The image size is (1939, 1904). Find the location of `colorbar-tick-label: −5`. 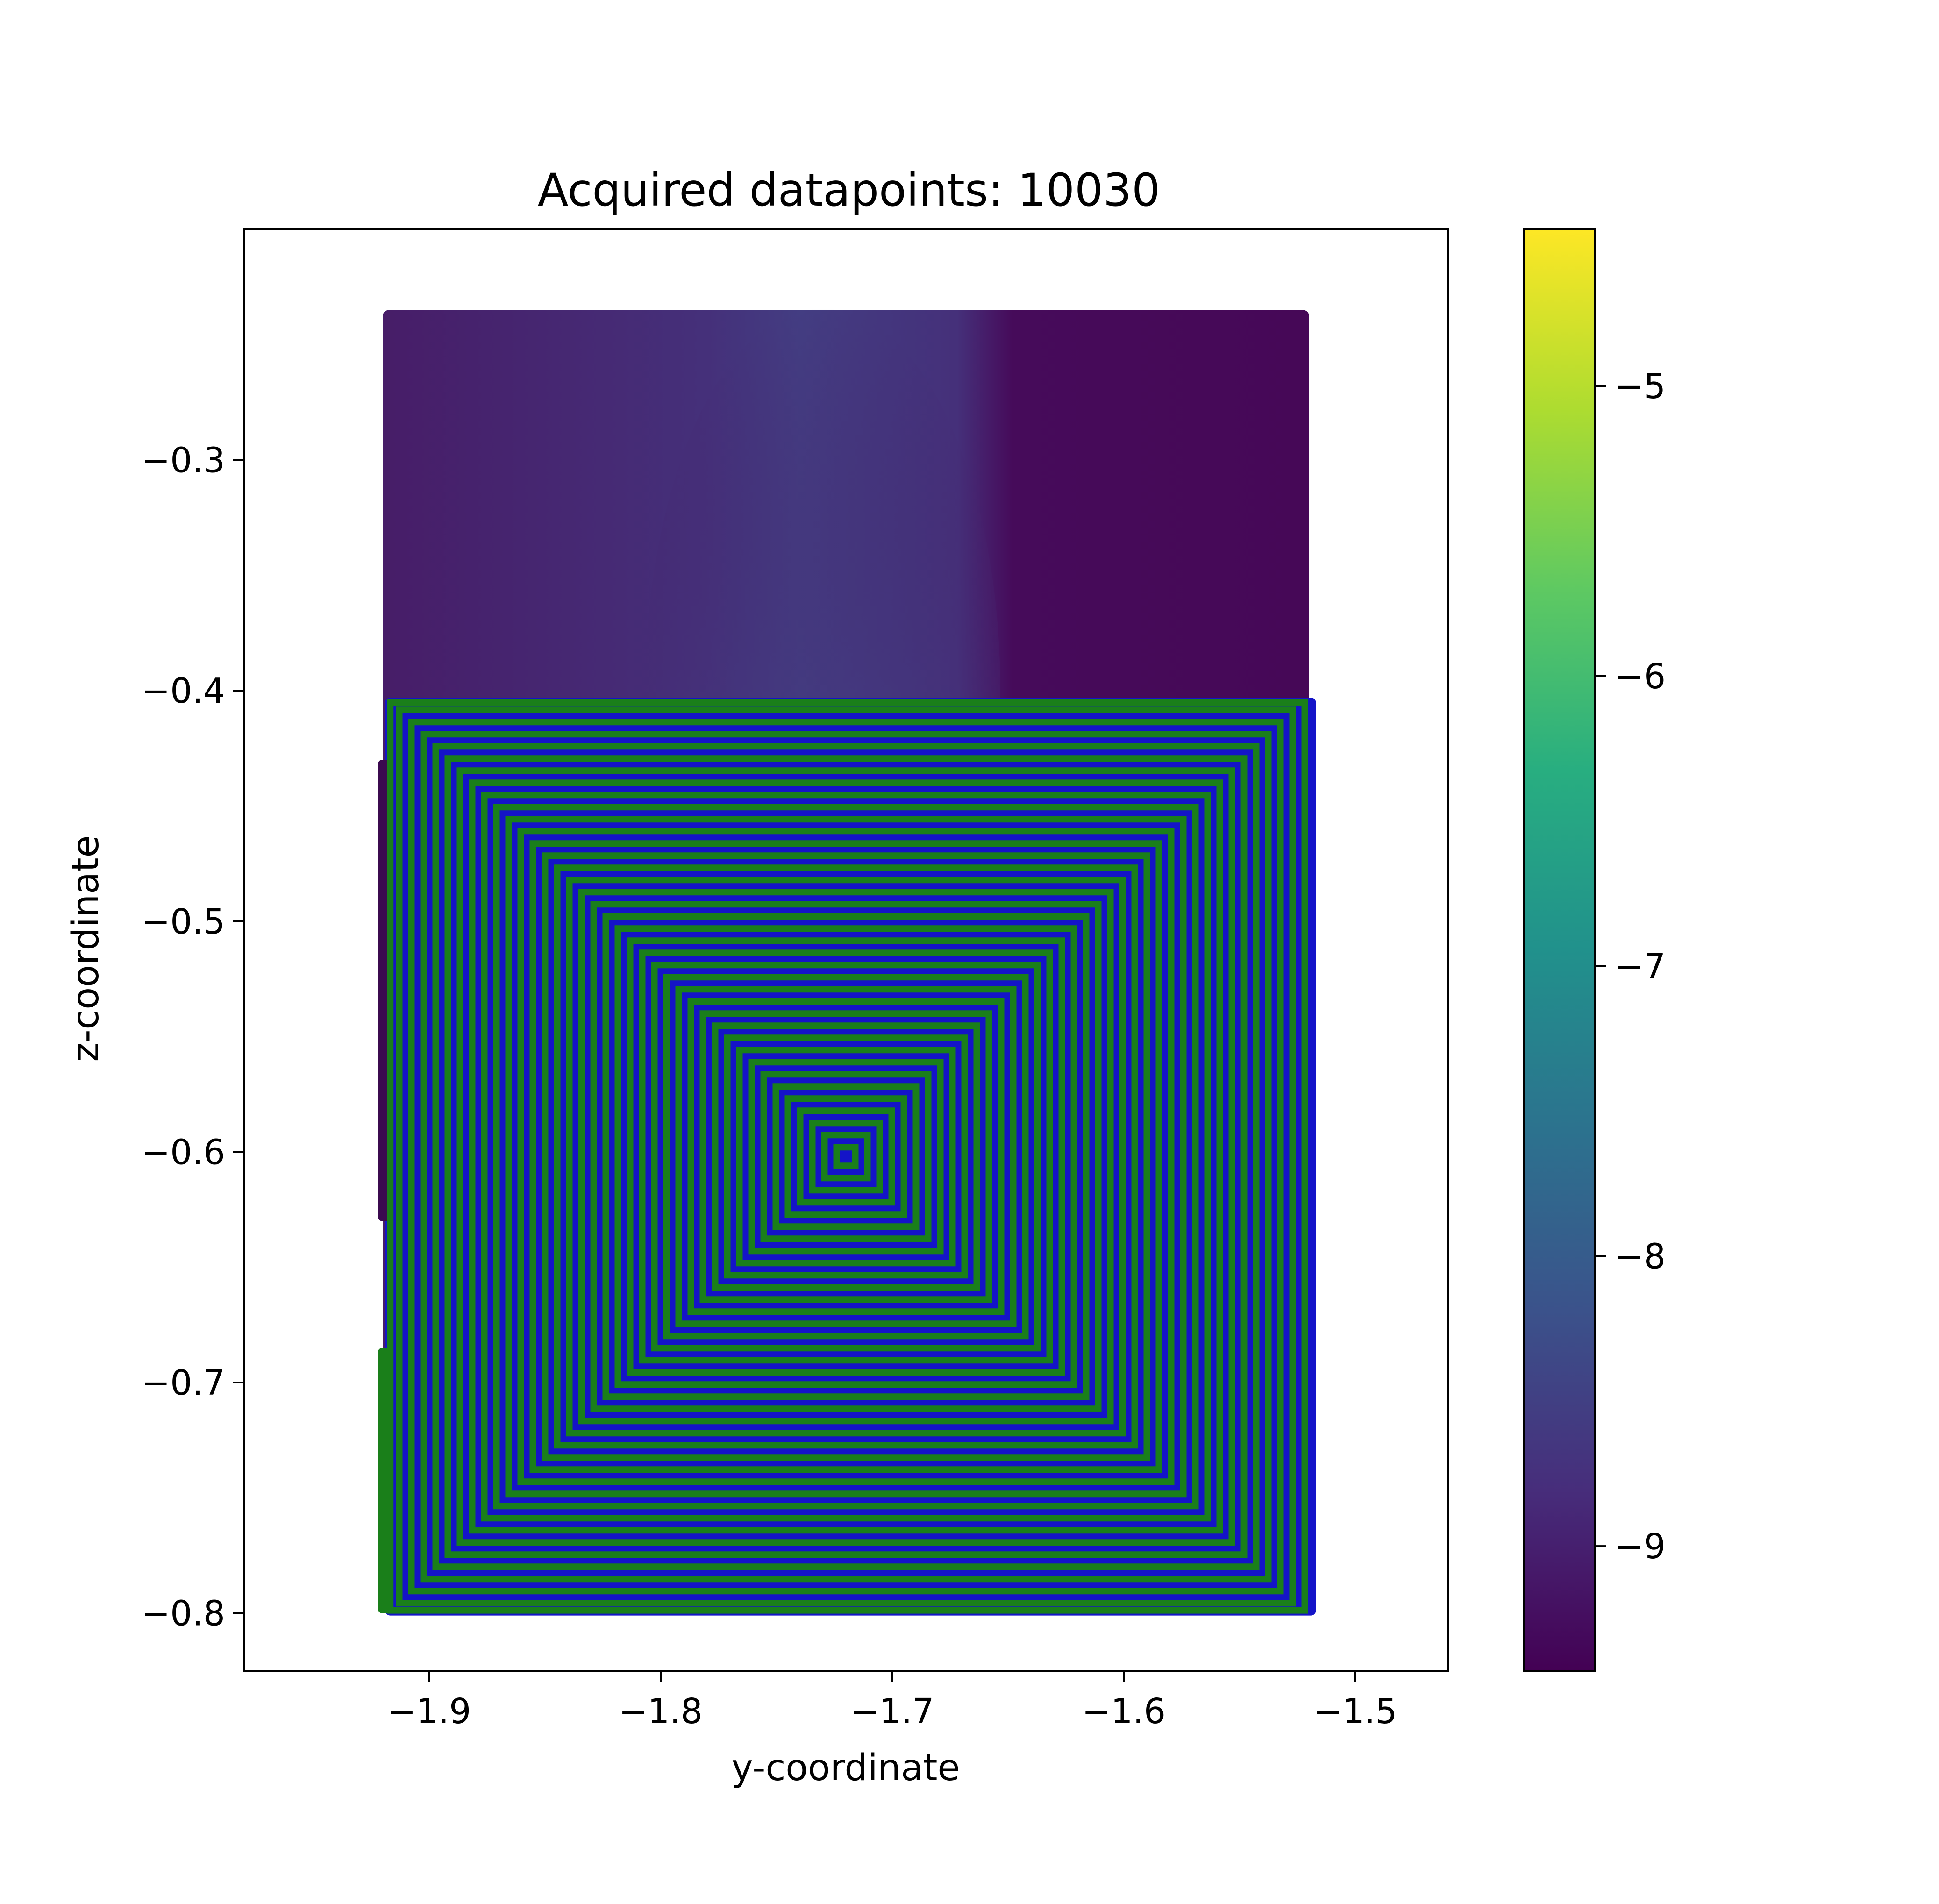

colorbar-tick-label: −5 is located at coordinates (1640, 386).